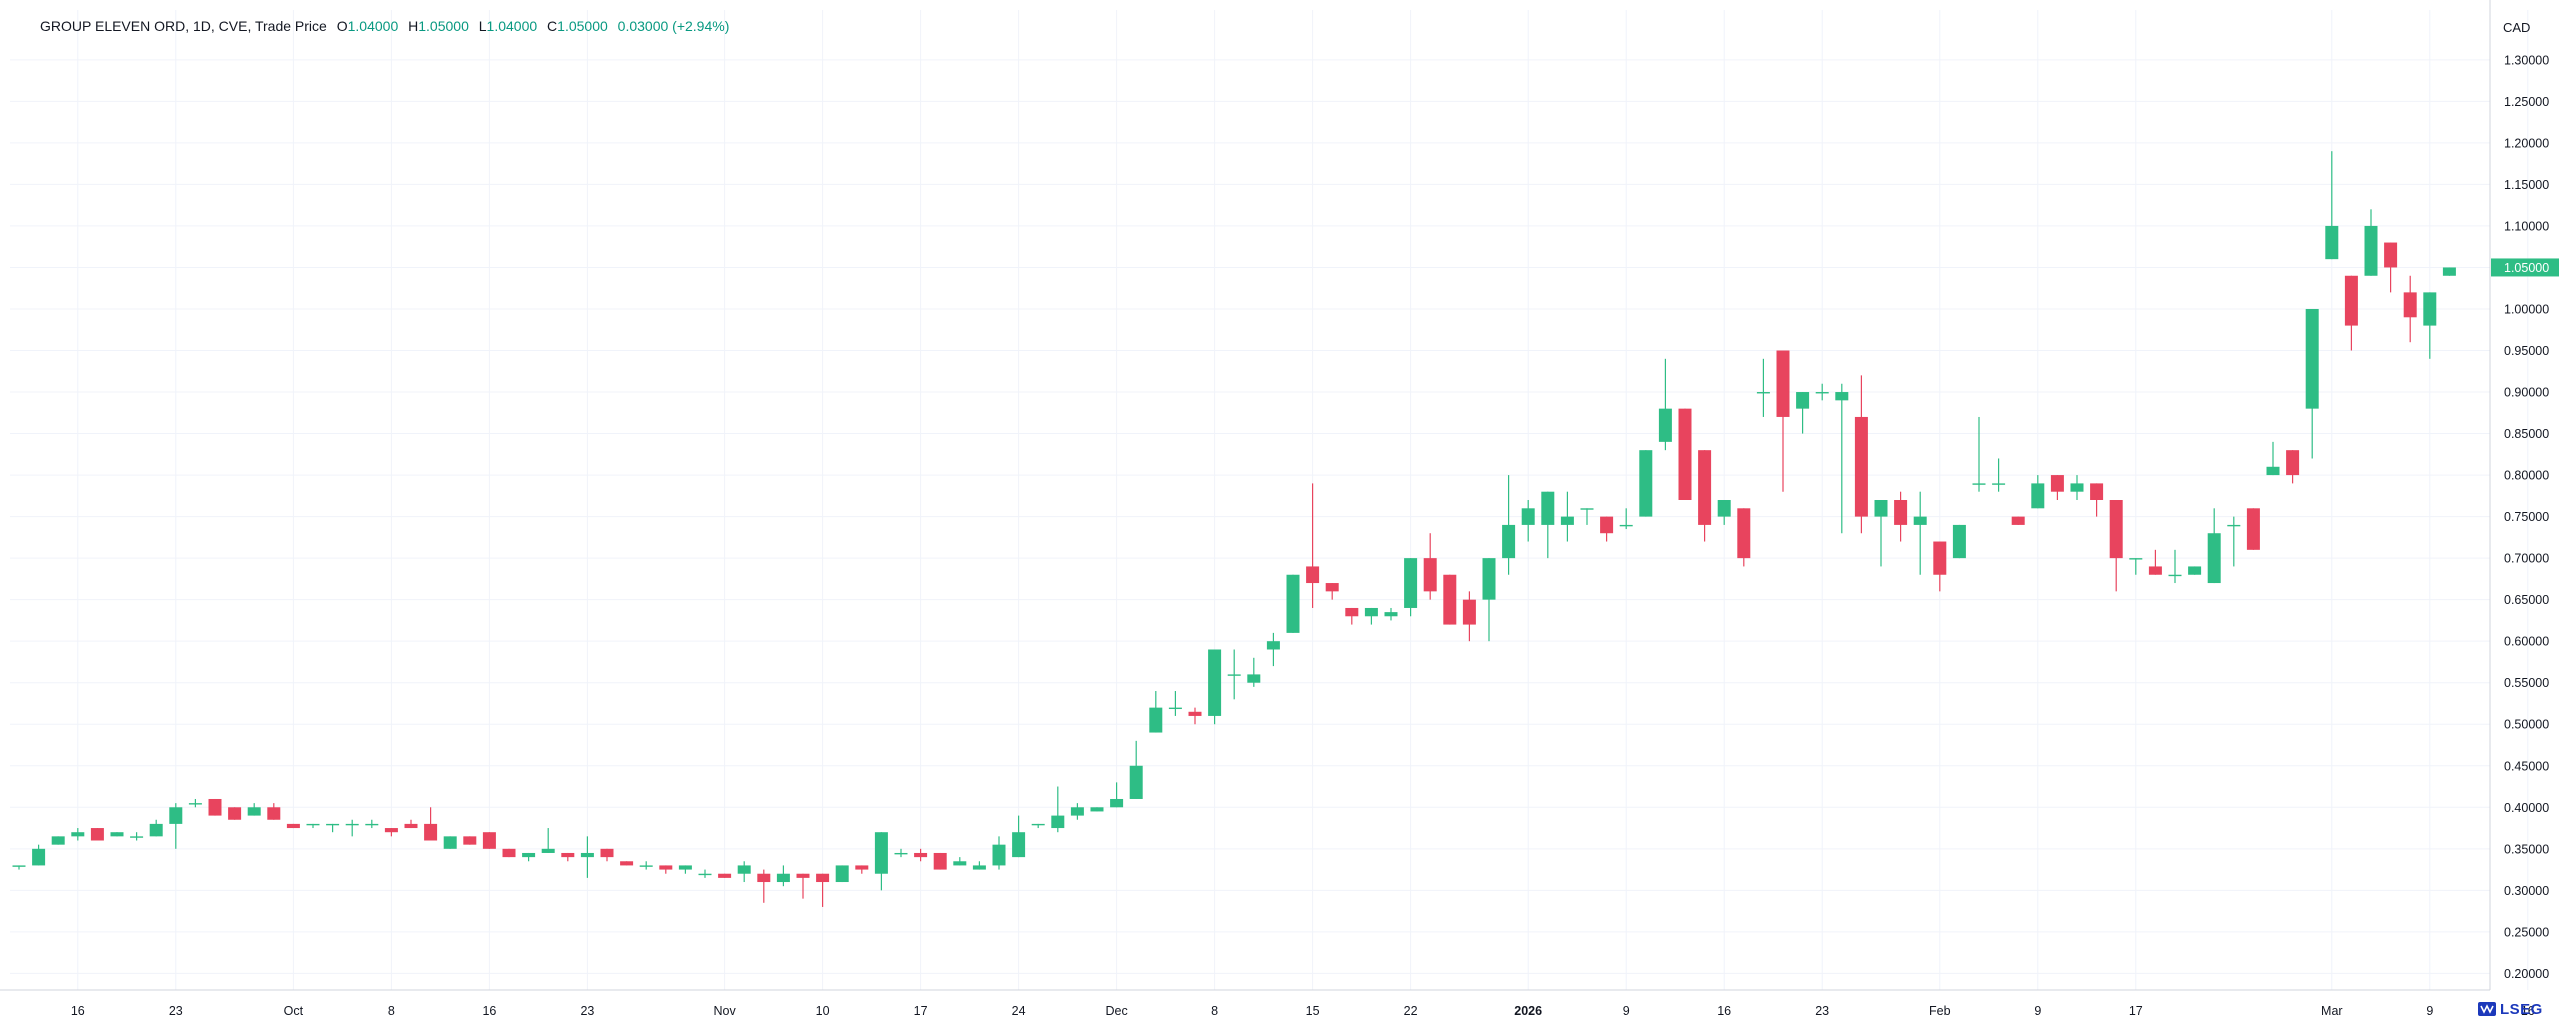 The image size is (2560, 1025). Describe the element at coordinates (1116, 1011) in the screenshot. I see `x-tick-label: Dec` at that location.